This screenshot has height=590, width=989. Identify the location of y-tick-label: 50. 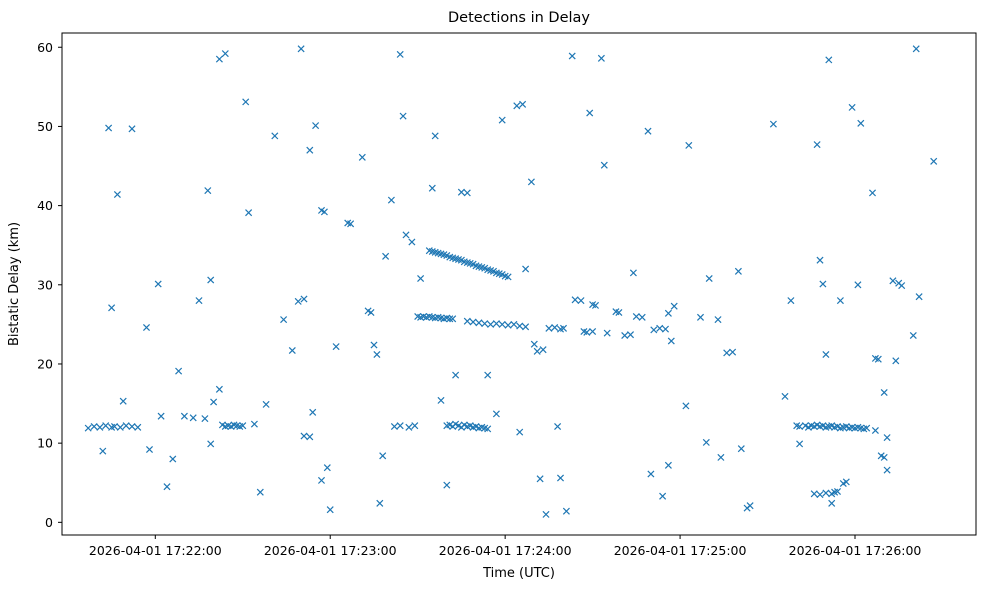
(45, 126).